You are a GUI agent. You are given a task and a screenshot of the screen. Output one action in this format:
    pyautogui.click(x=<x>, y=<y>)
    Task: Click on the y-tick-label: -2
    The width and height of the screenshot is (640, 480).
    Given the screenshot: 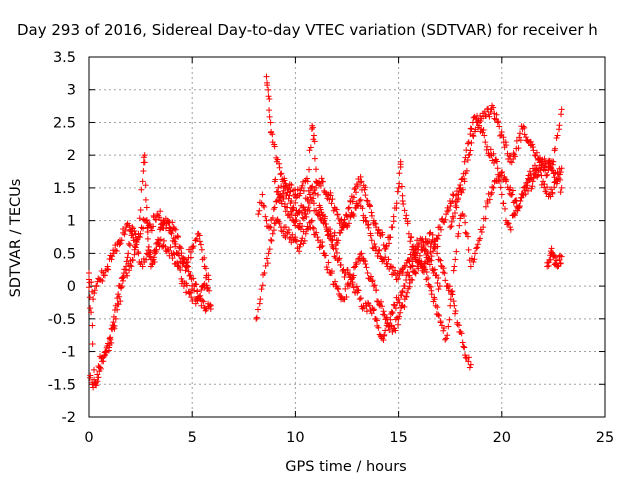 What is the action you would take?
    pyautogui.click(x=69, y=418)
    